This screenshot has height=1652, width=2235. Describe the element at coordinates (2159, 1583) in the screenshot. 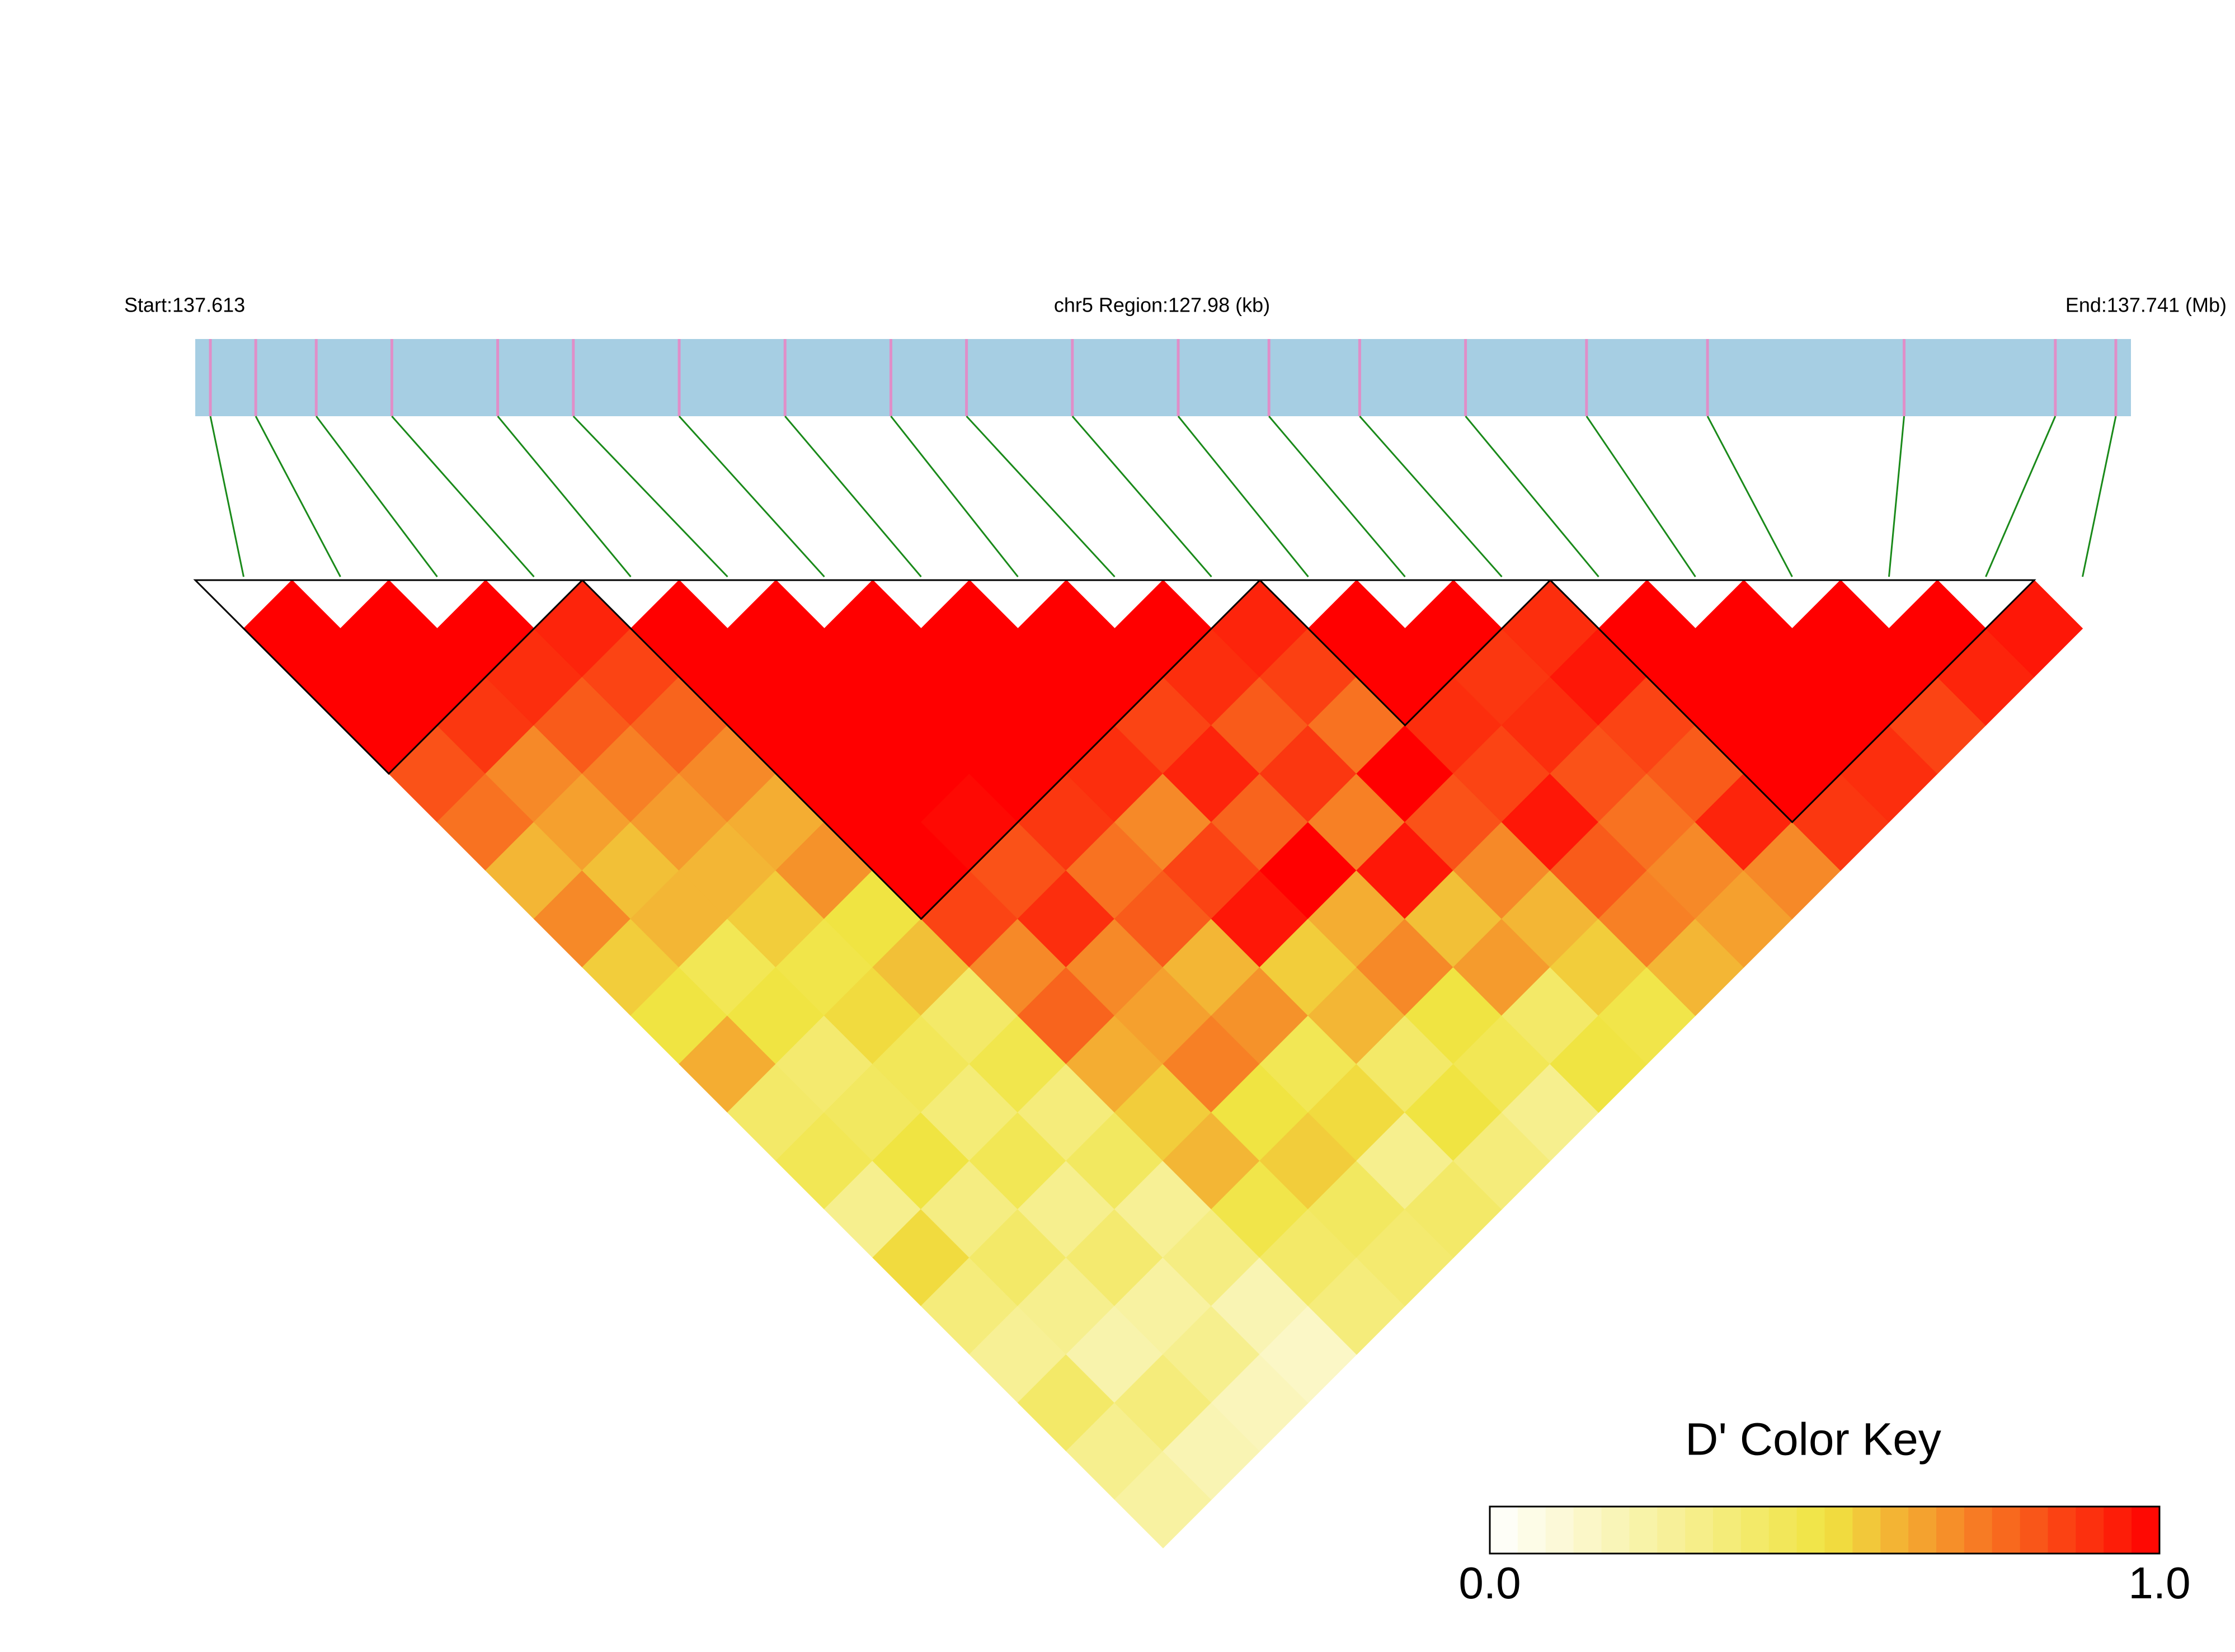

I see `key-tick-label: 1.0` at that location.